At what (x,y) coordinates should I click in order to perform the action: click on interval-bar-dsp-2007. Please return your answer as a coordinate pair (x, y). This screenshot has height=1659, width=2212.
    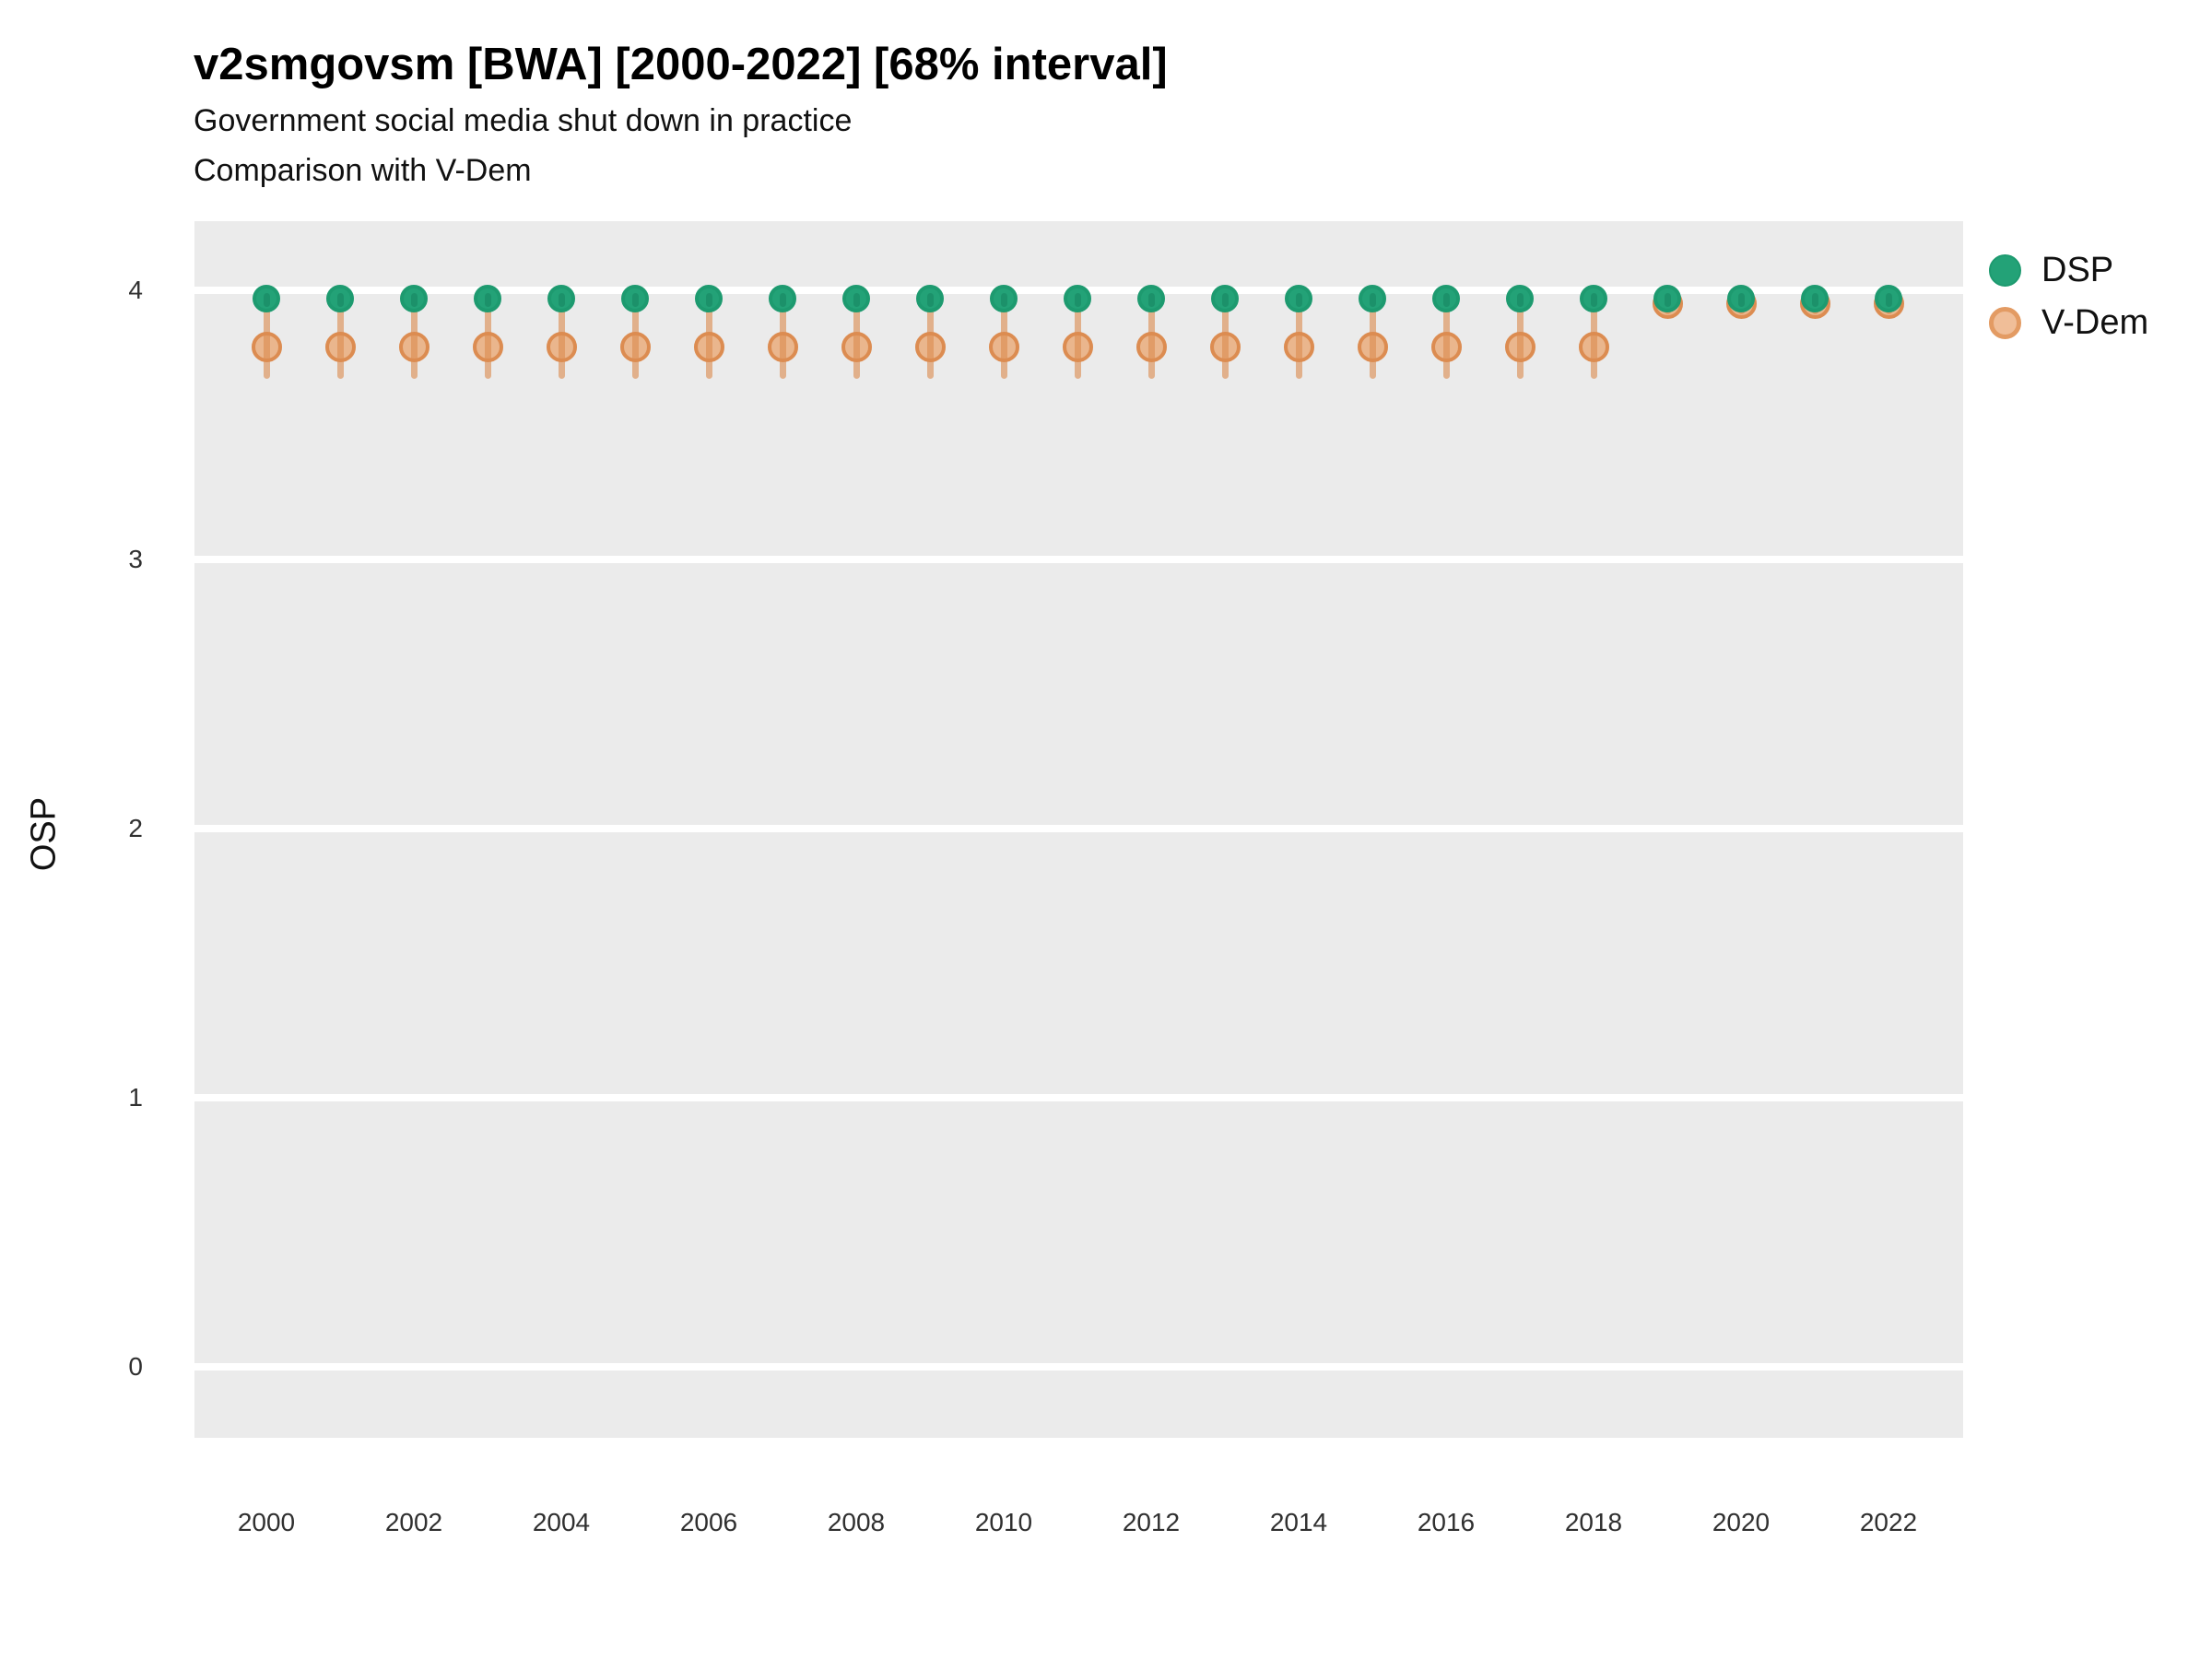
    Looking at the image, I should click on (782, 299).